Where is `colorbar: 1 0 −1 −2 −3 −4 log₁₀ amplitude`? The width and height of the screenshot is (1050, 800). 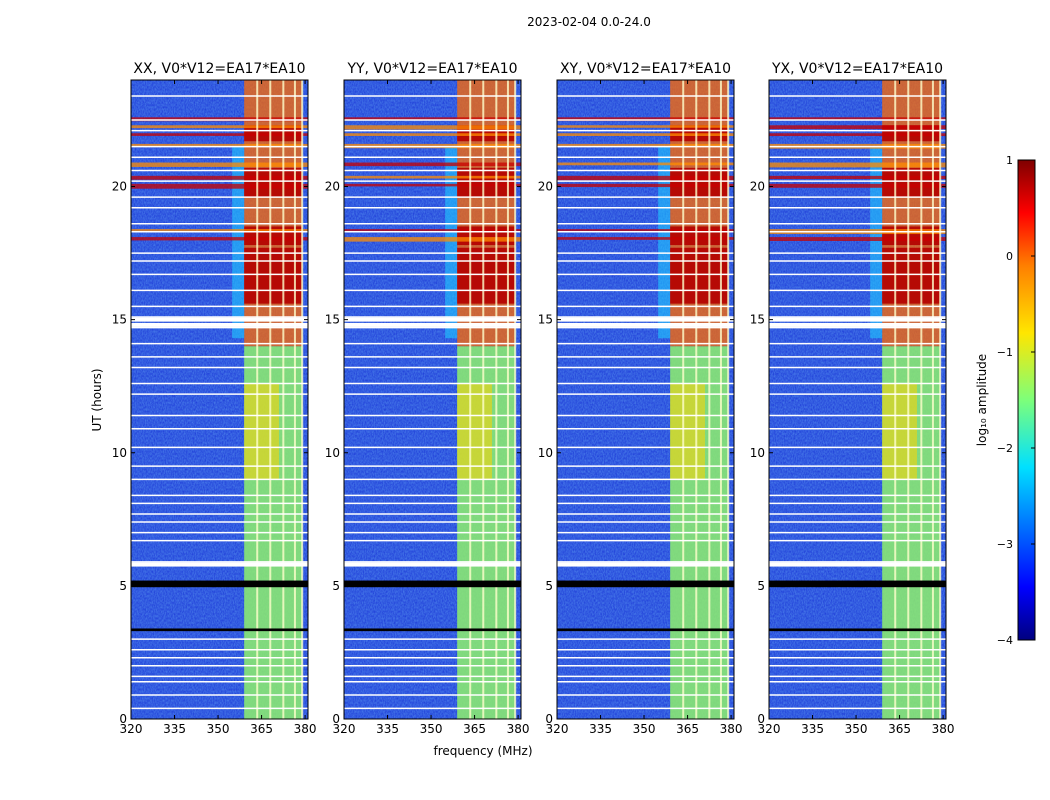 colorbar: 1 0 −1 −2 −3 −4 log₁₀ amplitude is located at coordinates (1005, 400).